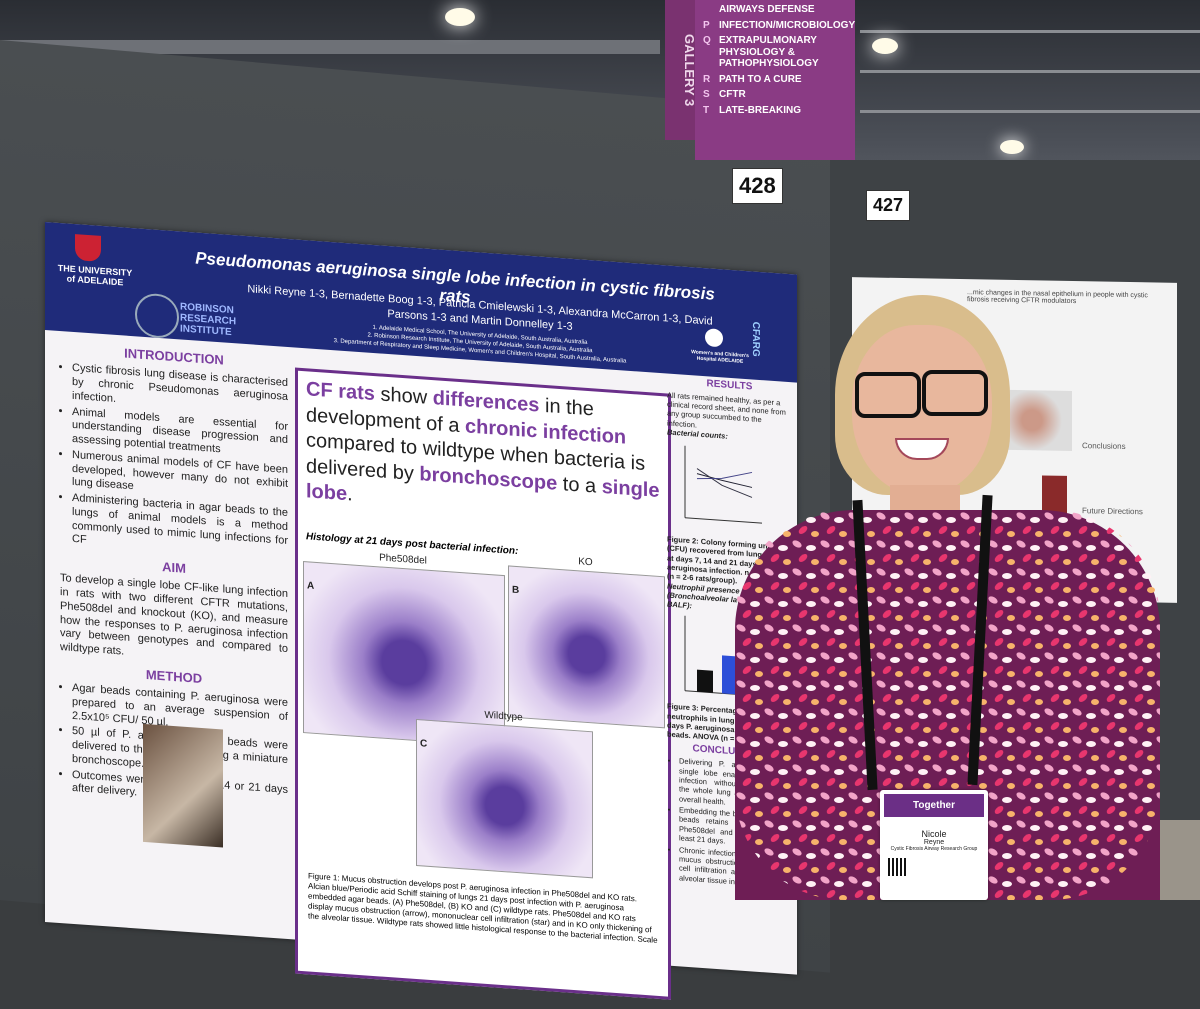 This screenshot has height=1009, width=1200. I want to click on banner-text: AIRWAYS DEFENSE, so click(767, 9).